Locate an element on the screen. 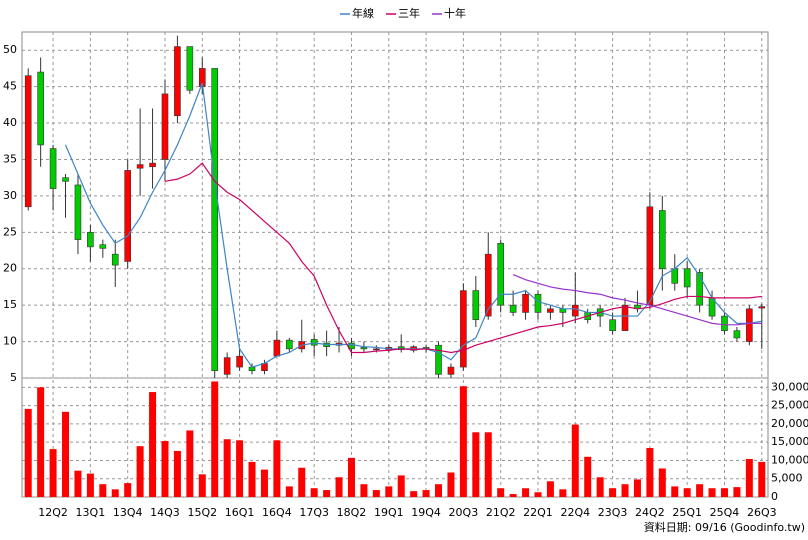 This screenshot has width=808, height=540. x-tick-label: 18Q2 is located at coordinates (352, 512).